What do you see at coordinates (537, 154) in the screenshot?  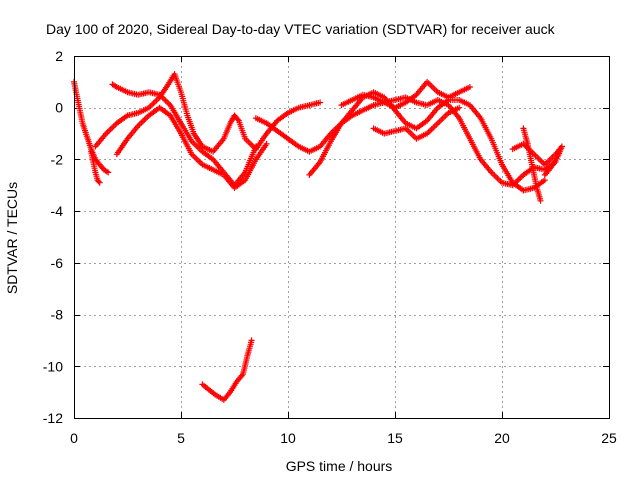 I see `series-track-j` at bounding box center [537, 154].